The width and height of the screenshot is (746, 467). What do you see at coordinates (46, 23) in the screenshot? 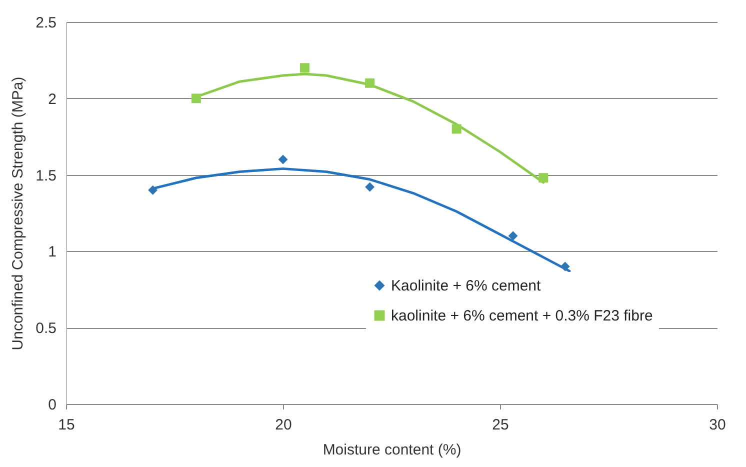
I see `y-tick-label: 2.5` at bounding box center [46, 23].